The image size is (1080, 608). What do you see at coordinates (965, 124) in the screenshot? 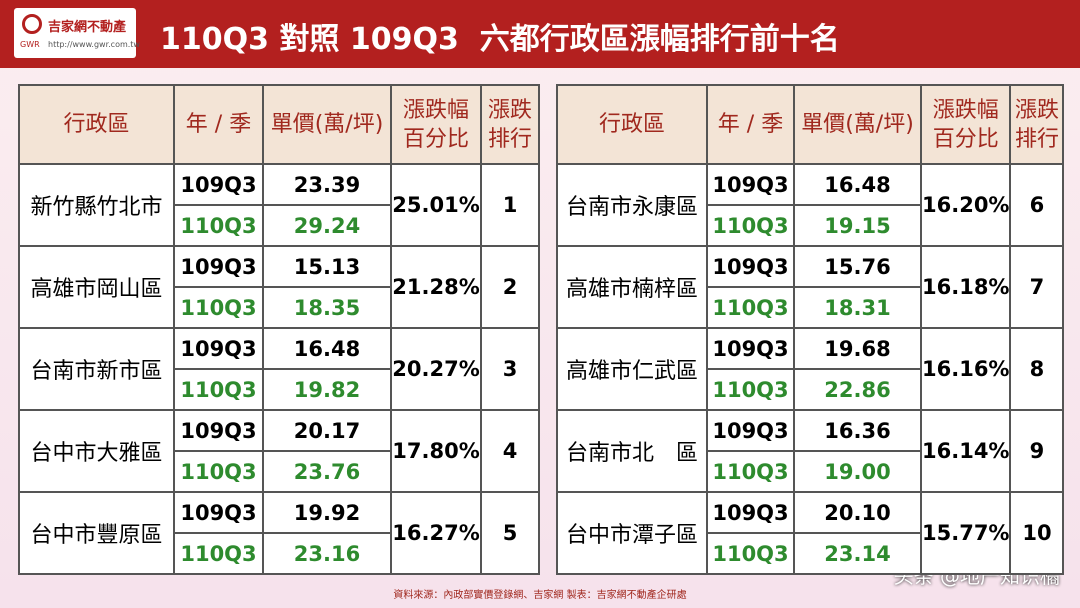
I see `header-cell: 漲跌幅 百分比` at bounding box center [965, 124].